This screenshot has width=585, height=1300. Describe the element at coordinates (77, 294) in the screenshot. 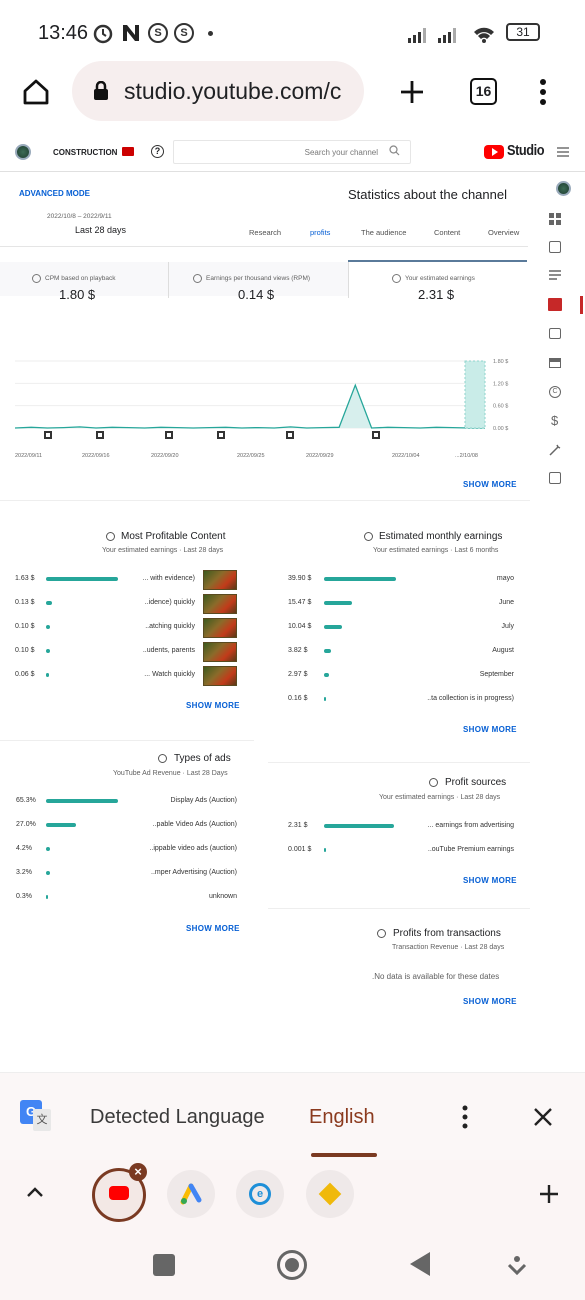

I see `metric-value: 1.80 $` at that location.